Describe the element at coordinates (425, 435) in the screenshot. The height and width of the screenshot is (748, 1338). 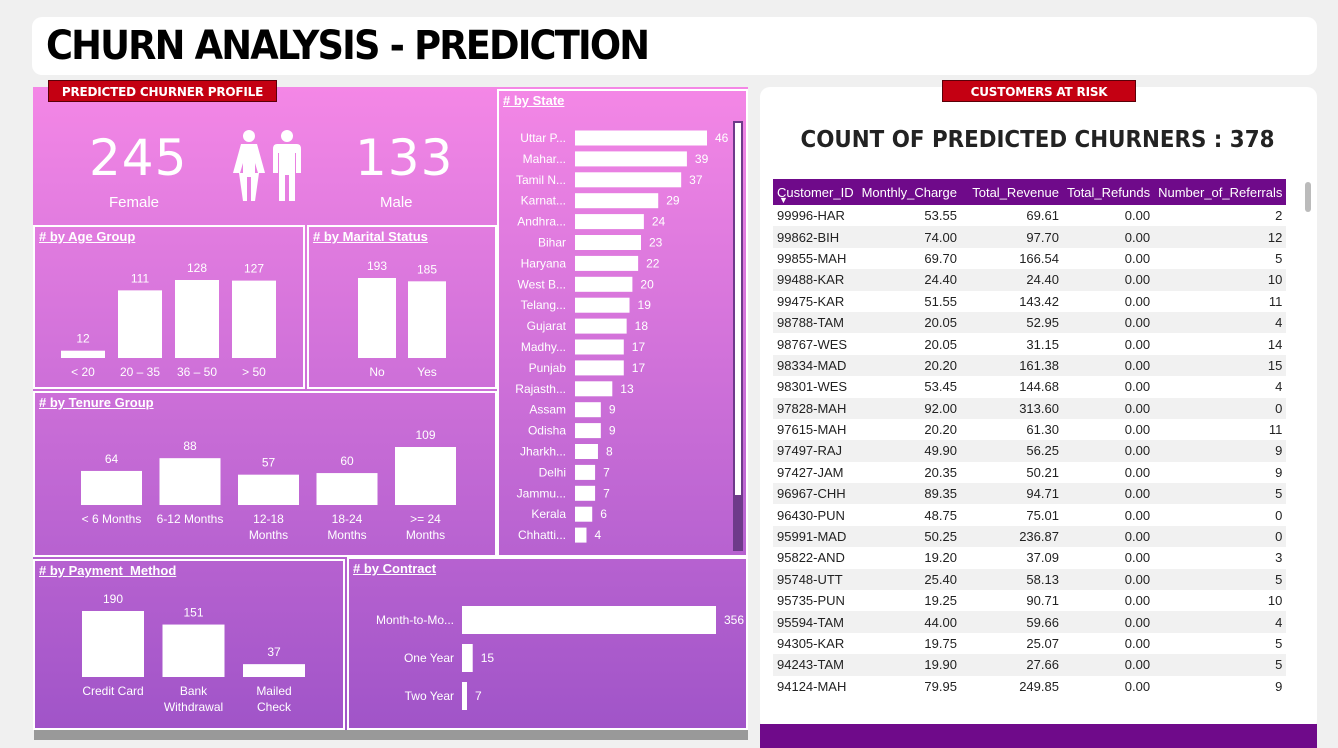
I see `data-label: 109` at that location.